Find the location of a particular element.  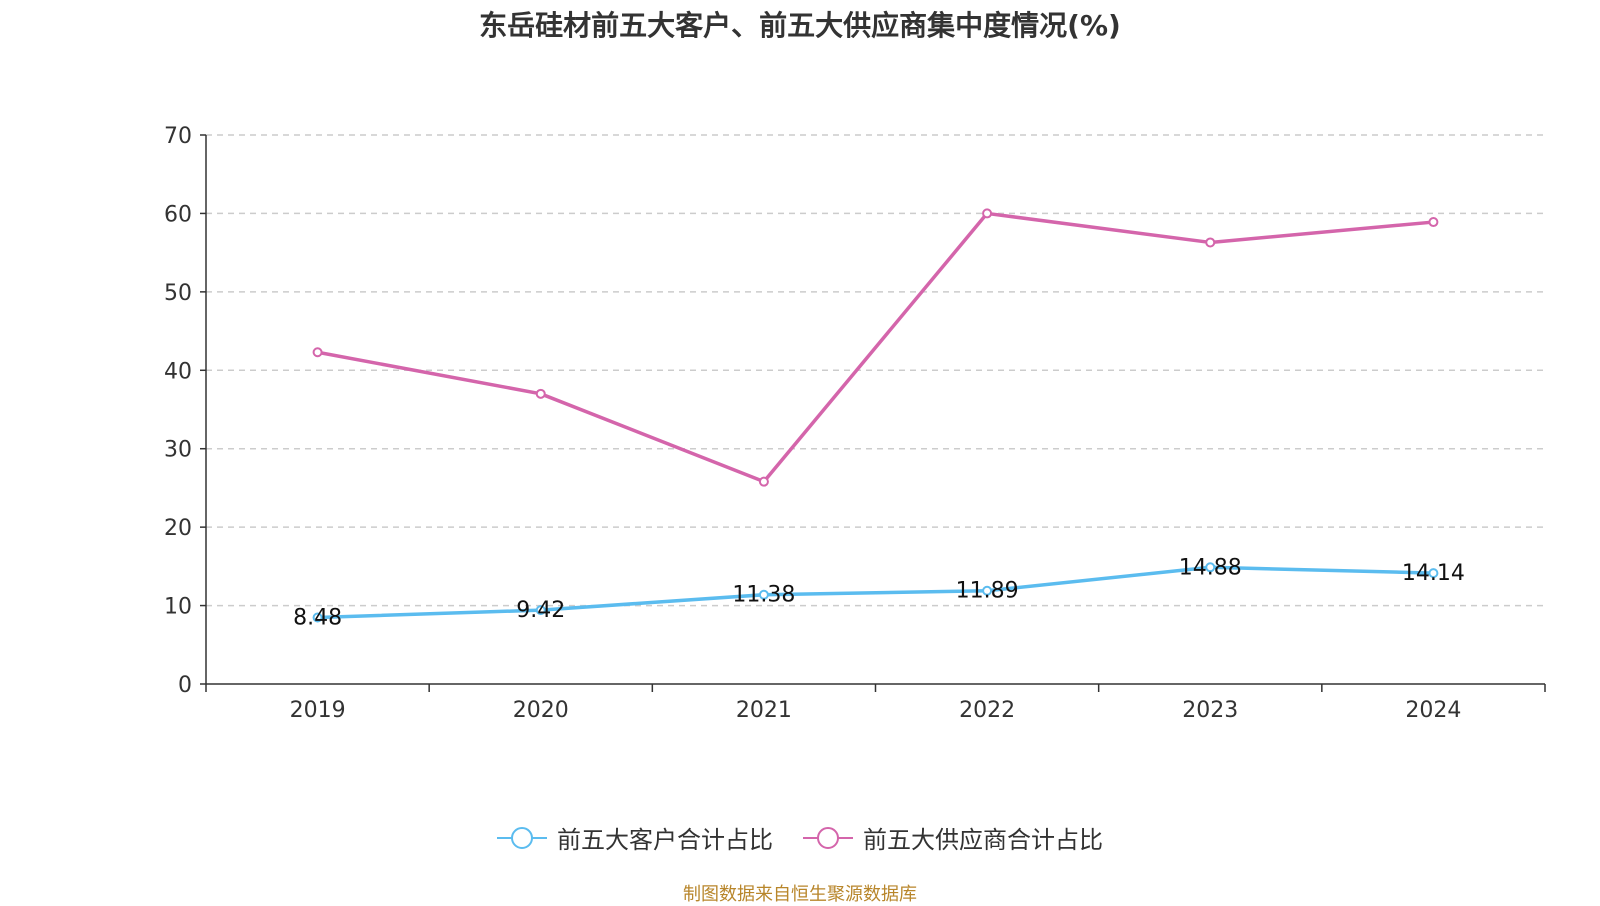

chart-title: 东岳硅材前五大客户、前五大供应商集中度情况(%) is located at coordinates (800, 25).